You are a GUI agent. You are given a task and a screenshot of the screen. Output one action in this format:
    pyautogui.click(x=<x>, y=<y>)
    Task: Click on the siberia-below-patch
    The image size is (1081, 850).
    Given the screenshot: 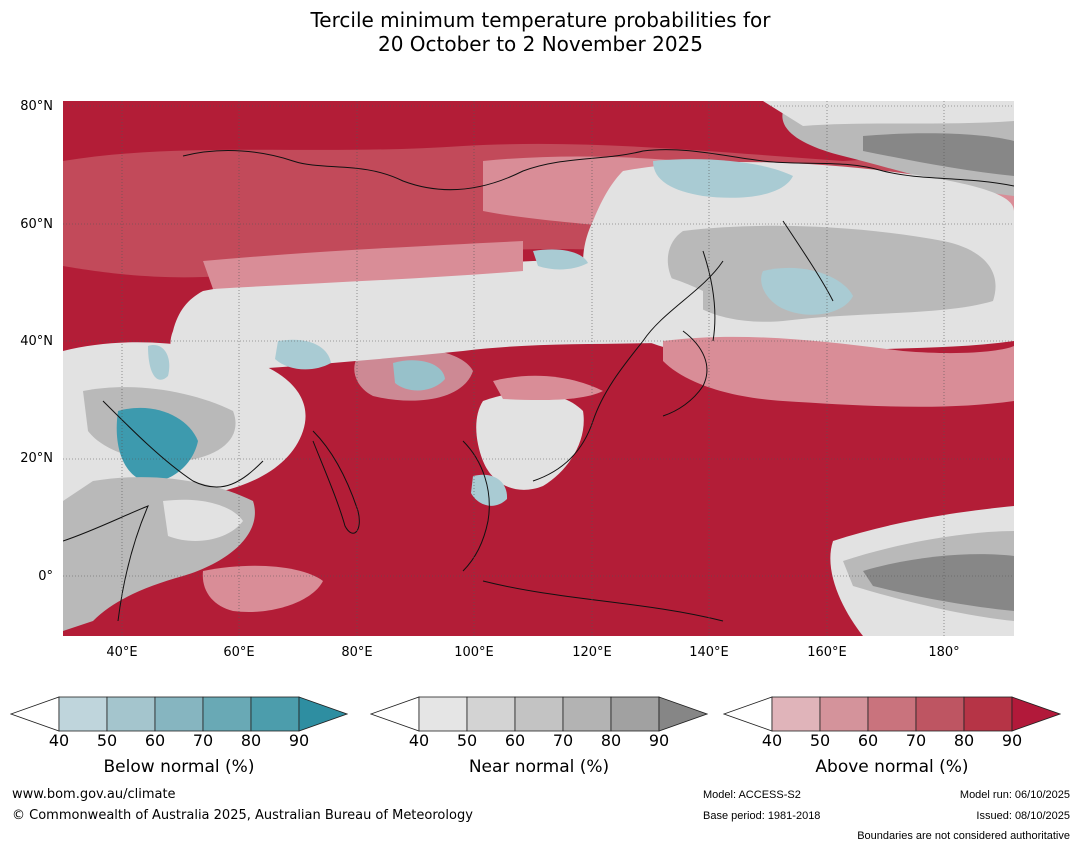 What is the action you would take?
    pyautogui.click(x=723, y=178)
    